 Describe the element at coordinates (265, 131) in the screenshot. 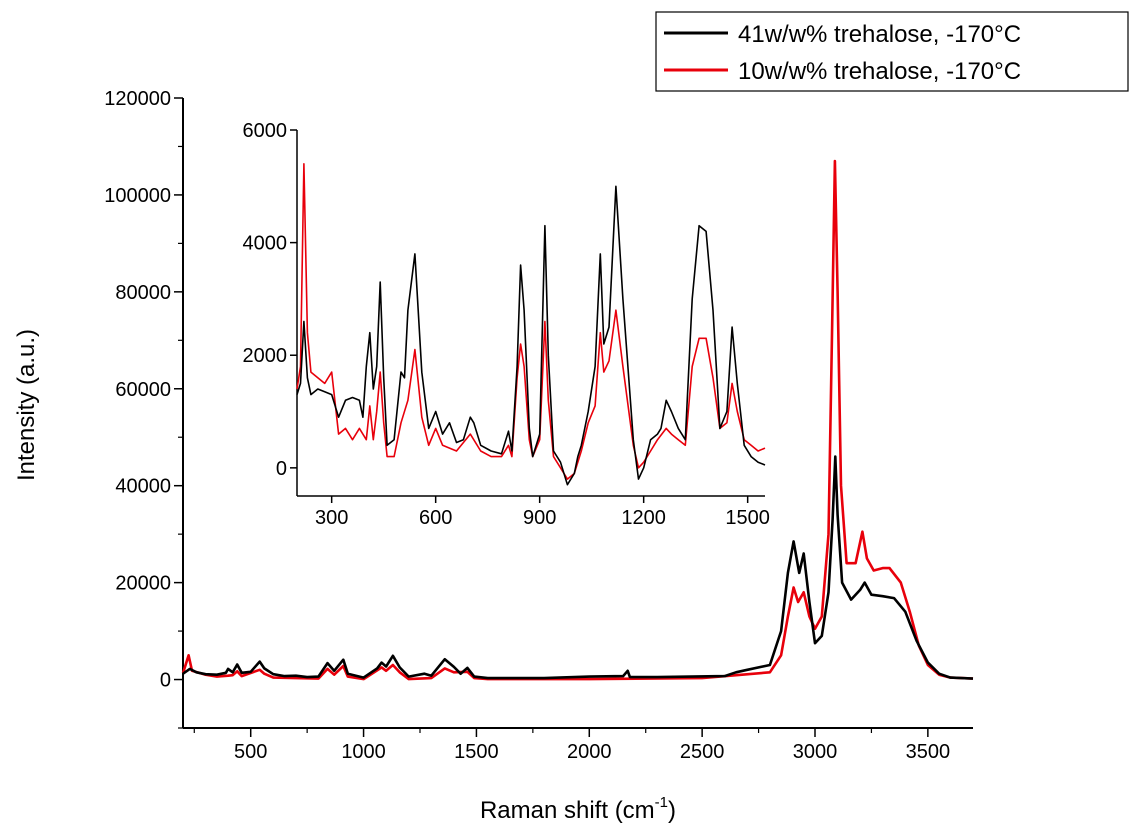

I see `inset-y-tick-label: 6000` at that location.